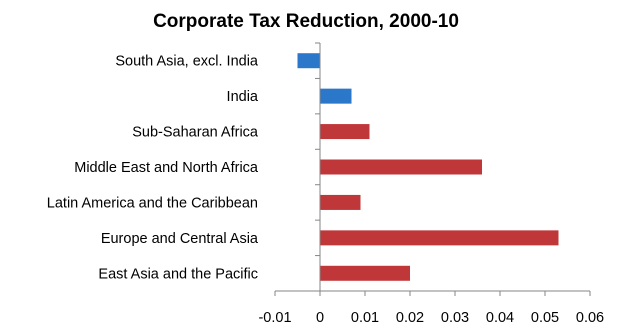 The image size is (617, 332). What do you see at coordinates (545, 318) in the screenshot?
I see `x-tick-label-6: 0.05` at bounding box center [545, 318].